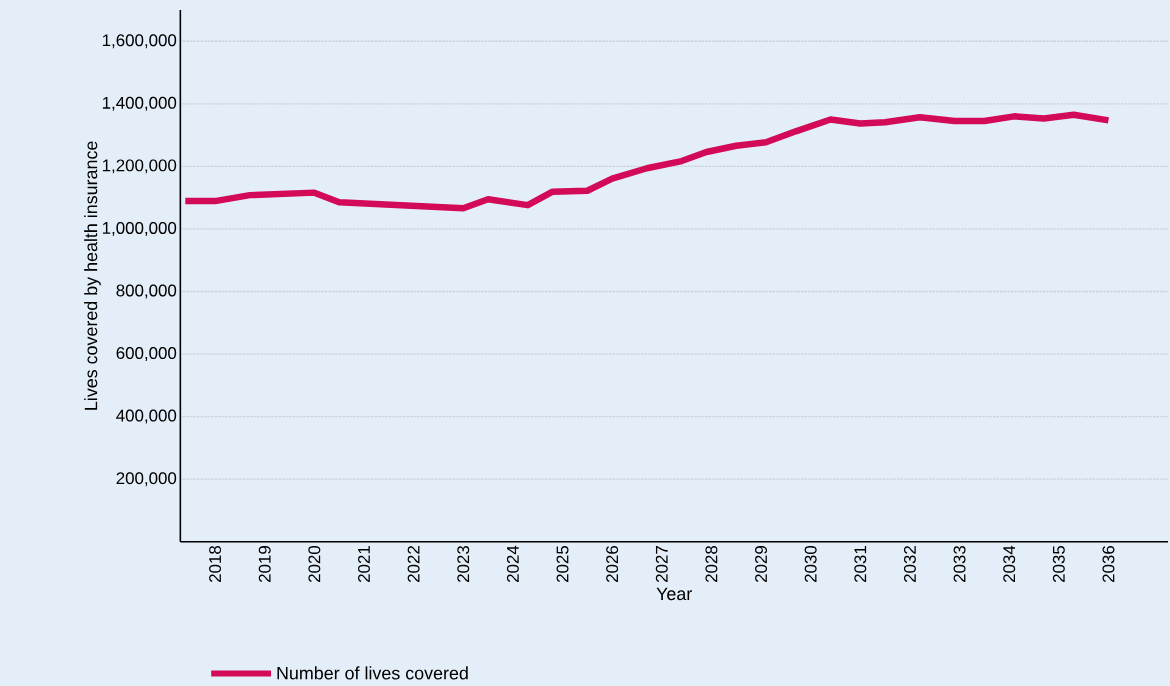 The image size is (1170, 686). Describe the element at coordinates (661, 563) in the screenshot. I see `x-tick-label: 2027` at that location.